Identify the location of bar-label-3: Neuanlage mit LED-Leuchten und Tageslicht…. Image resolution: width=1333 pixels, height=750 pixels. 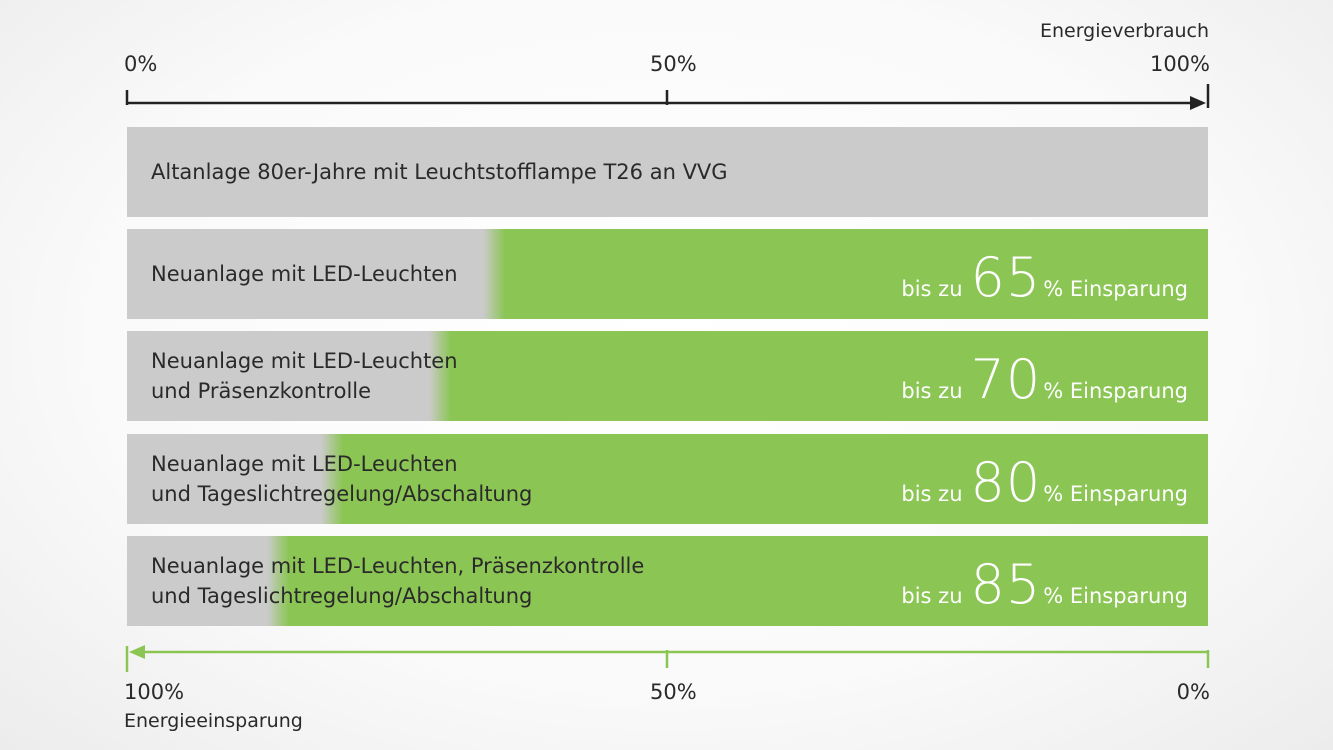
(341, 479).